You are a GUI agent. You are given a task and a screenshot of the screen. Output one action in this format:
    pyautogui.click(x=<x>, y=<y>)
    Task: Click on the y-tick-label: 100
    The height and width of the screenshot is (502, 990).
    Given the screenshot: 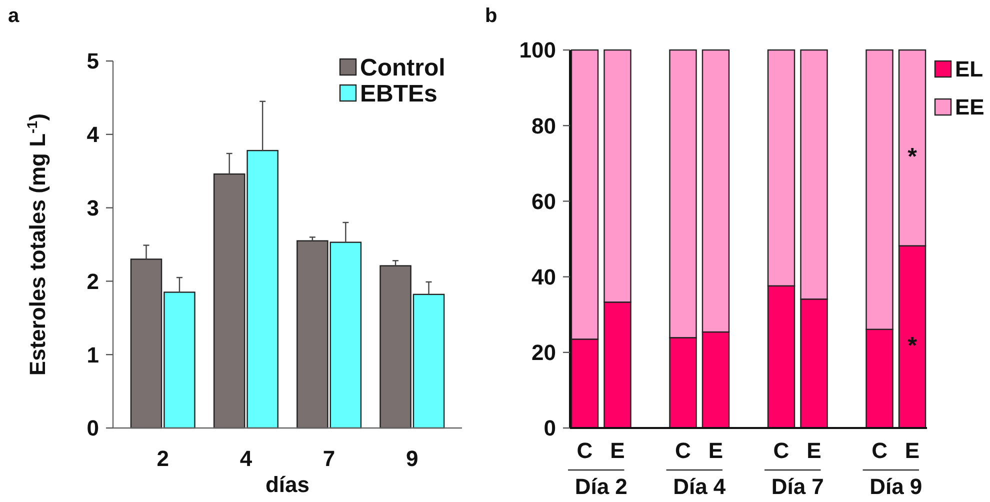 What is the action you would take?
    pyautogui.click(x=537, y=50)
    